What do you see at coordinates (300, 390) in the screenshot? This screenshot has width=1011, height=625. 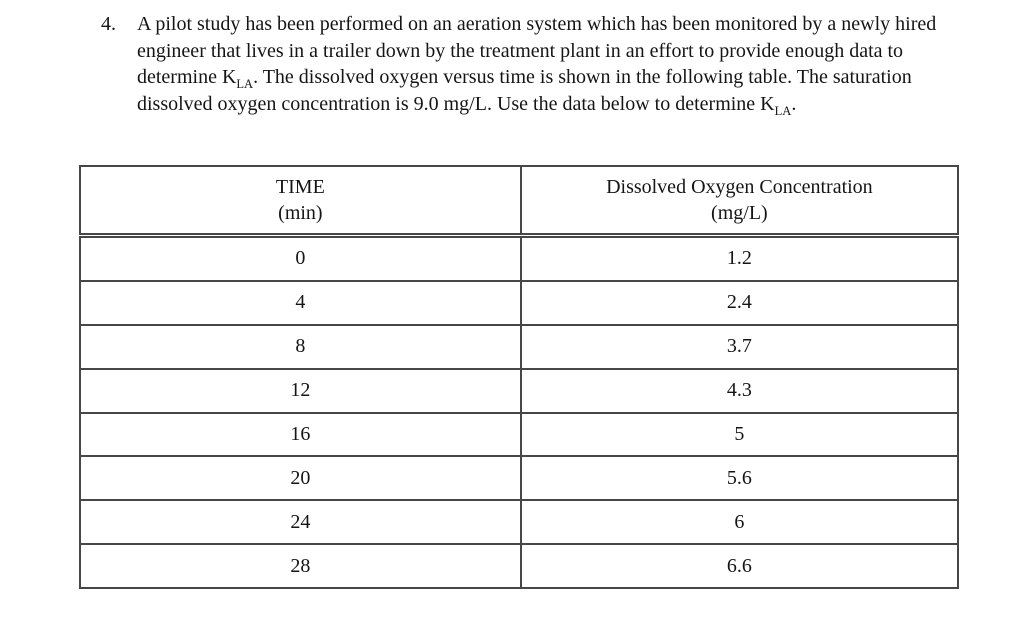 I see `time-cell: 12` at bounding box center [300, 390].